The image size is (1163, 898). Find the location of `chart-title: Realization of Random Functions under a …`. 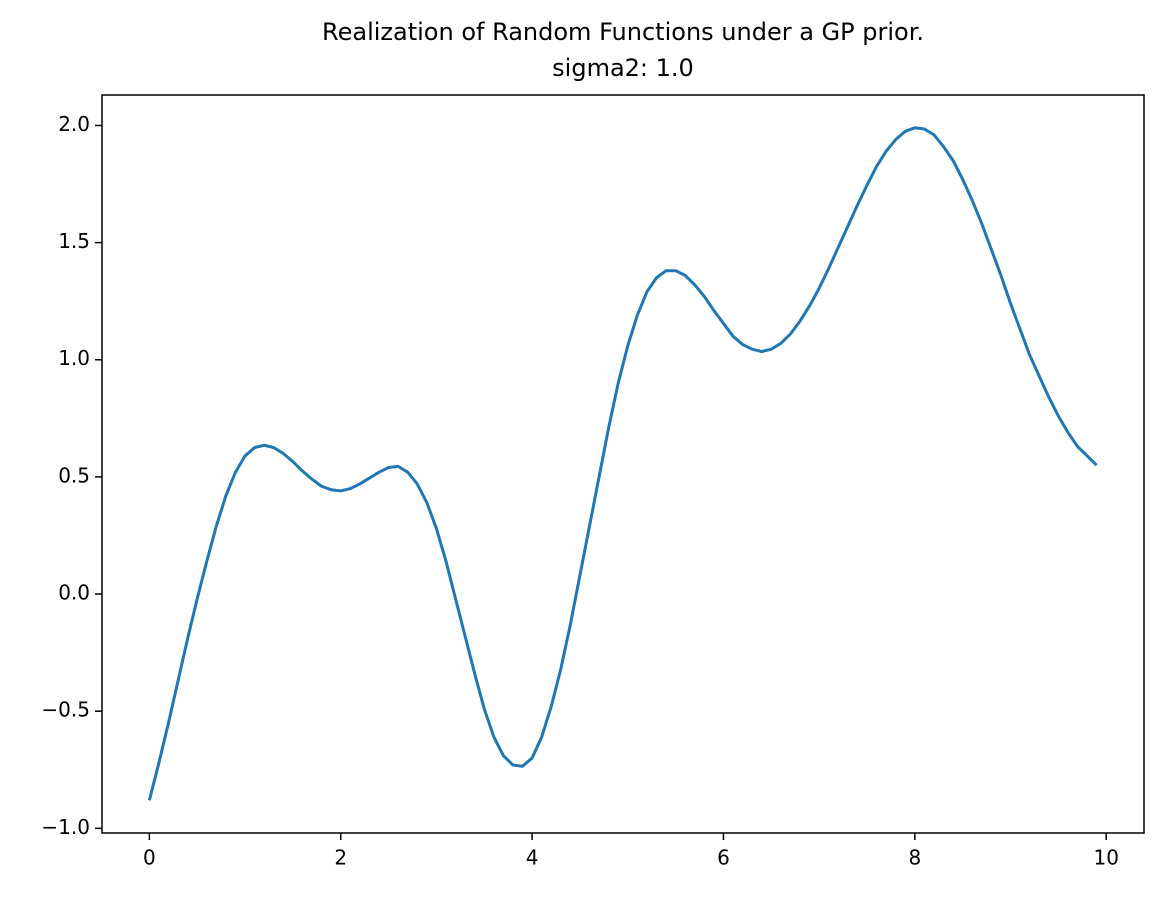

chart-title: Realization of Random Functions under a … is located at coordinates (623, 32).